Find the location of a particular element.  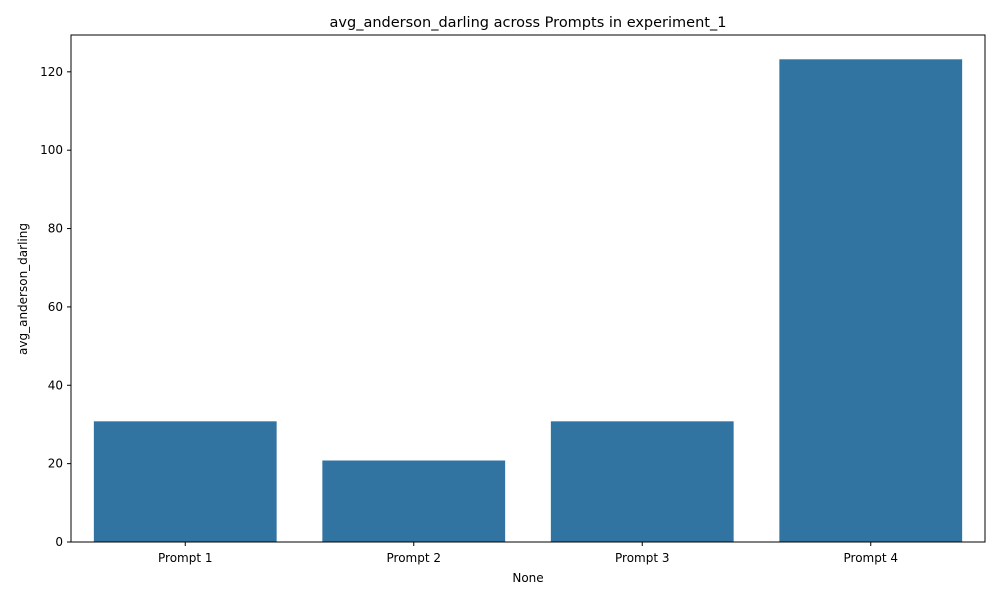

x-tick-label: Prompt 4 is located at coordinates (871, 558).